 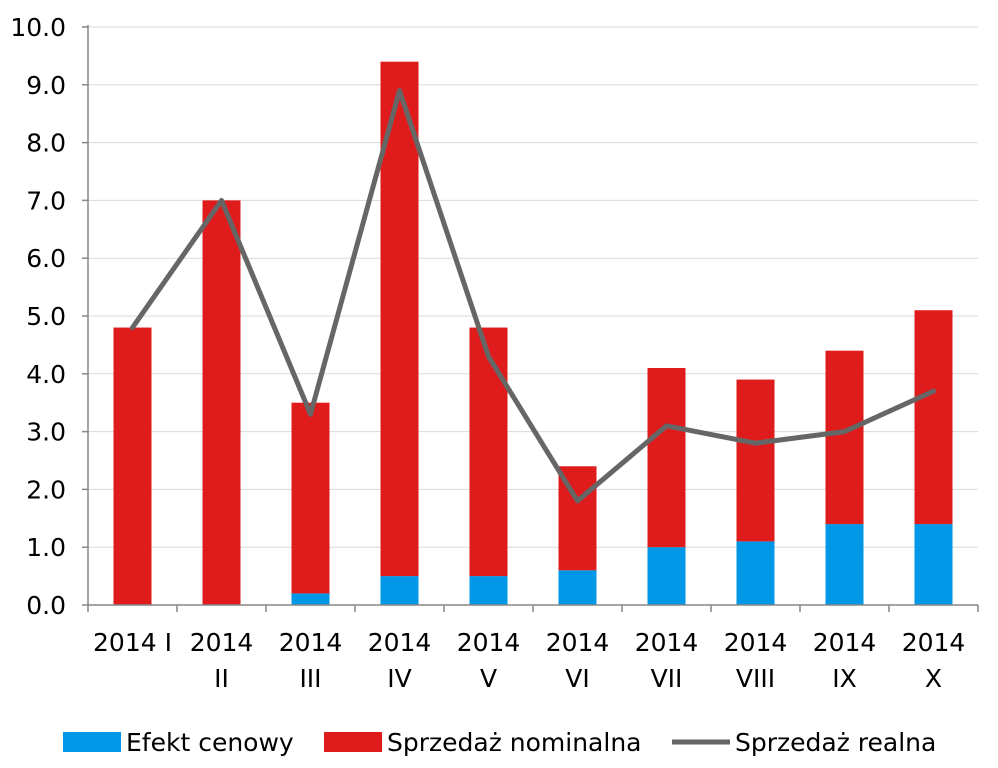 What do you see at coordinates (844, 678) in the screenshot?
I see `x-tick-label: IX` at bounding box center [844, 678].